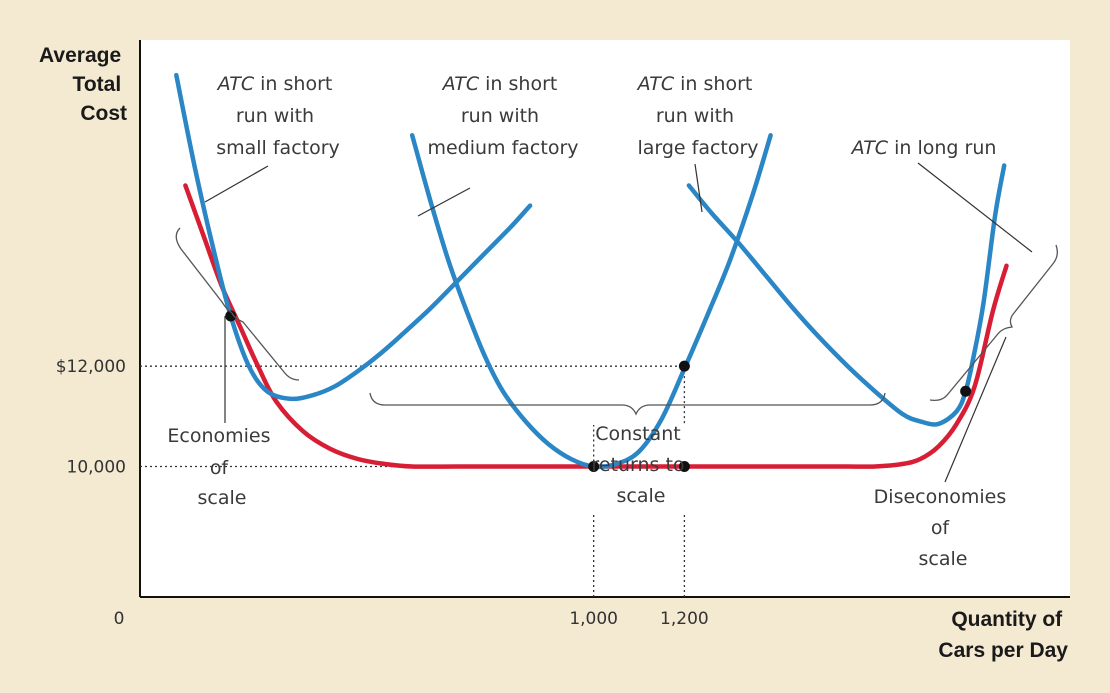  What do you see at coordinates (218, 436) in the screenshot?
I see `label-economies-line1: Economies` at bounding box center [218, 436].